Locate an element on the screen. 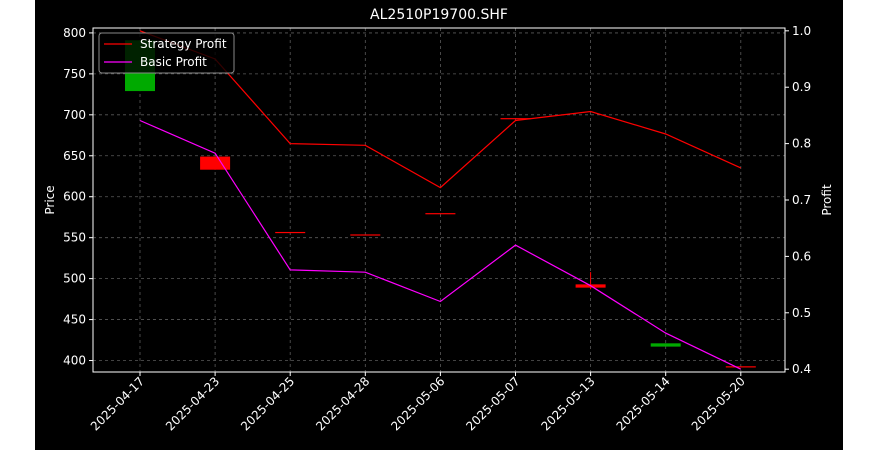  y-axis-label: Price is located at coordinates (50, 199).